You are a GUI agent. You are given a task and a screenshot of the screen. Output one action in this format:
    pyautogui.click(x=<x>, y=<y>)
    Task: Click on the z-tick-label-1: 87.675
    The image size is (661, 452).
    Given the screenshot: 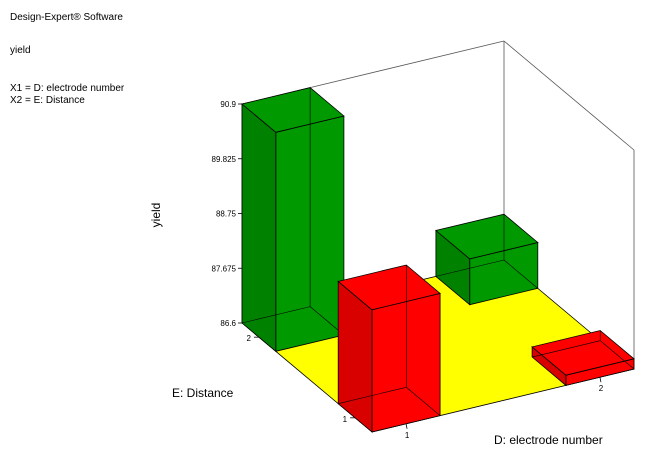 What is the action you would take?
    pyautogui.click(x=224, y=268)
    